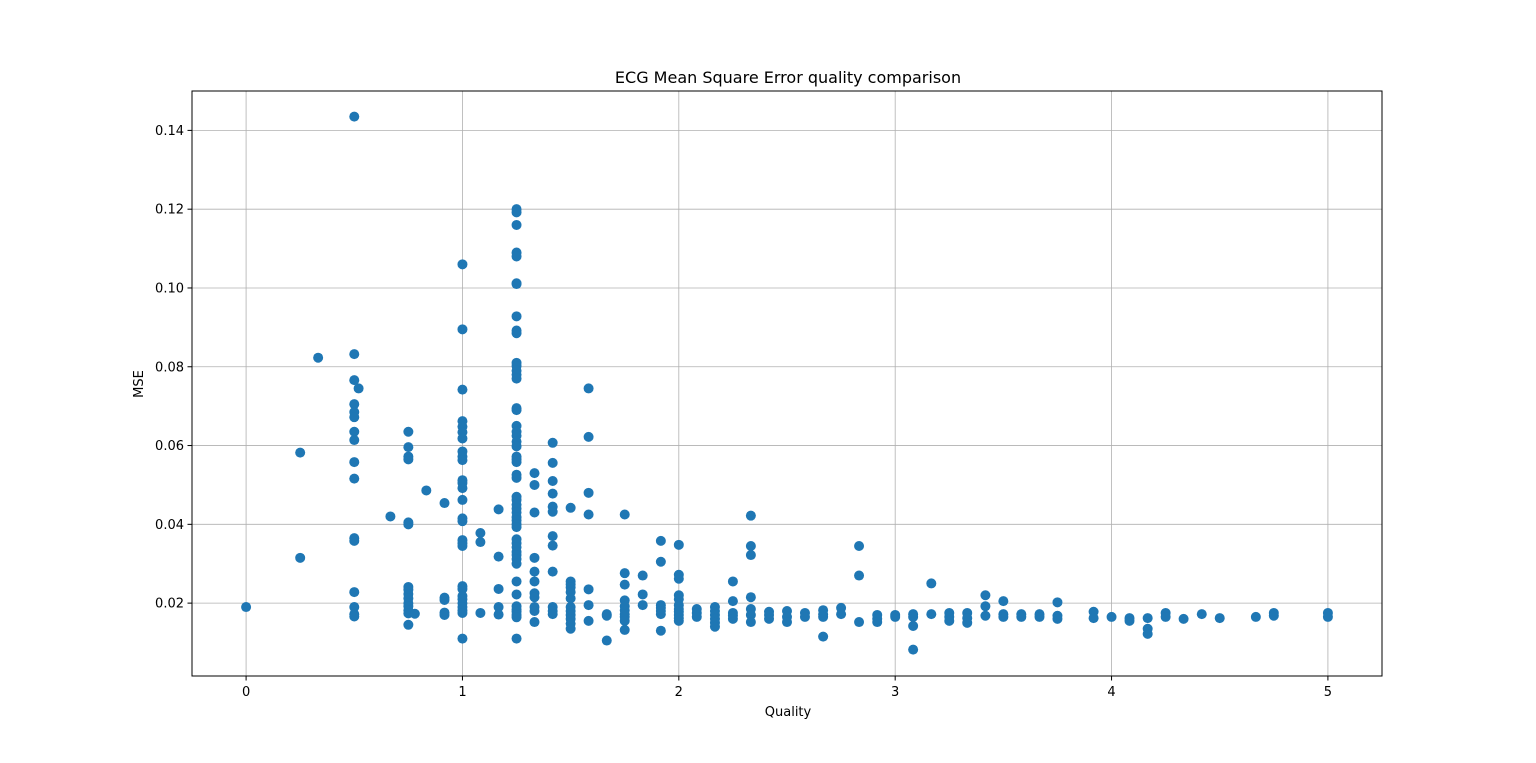  I want to click on x-tick-label-4: 4, so click(1111, 692).